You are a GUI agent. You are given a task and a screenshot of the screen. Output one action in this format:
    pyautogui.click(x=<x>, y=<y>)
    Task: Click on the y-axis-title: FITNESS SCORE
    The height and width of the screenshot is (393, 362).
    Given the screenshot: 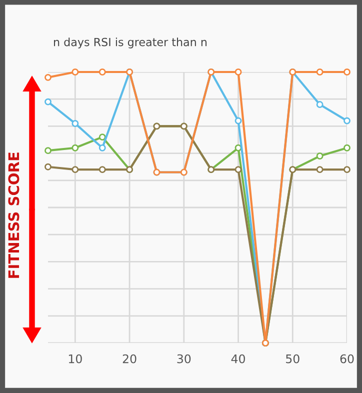 What is the action you would take?
    pyautogui.click(x=14, y=215)
    